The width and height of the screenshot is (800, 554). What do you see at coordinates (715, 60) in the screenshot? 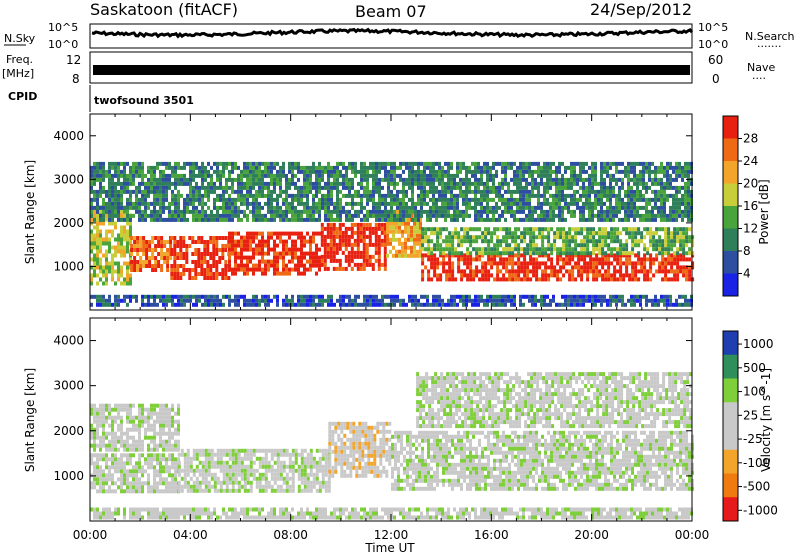
I see `nave-tick-high: 60` at bounding box center [715, 60].